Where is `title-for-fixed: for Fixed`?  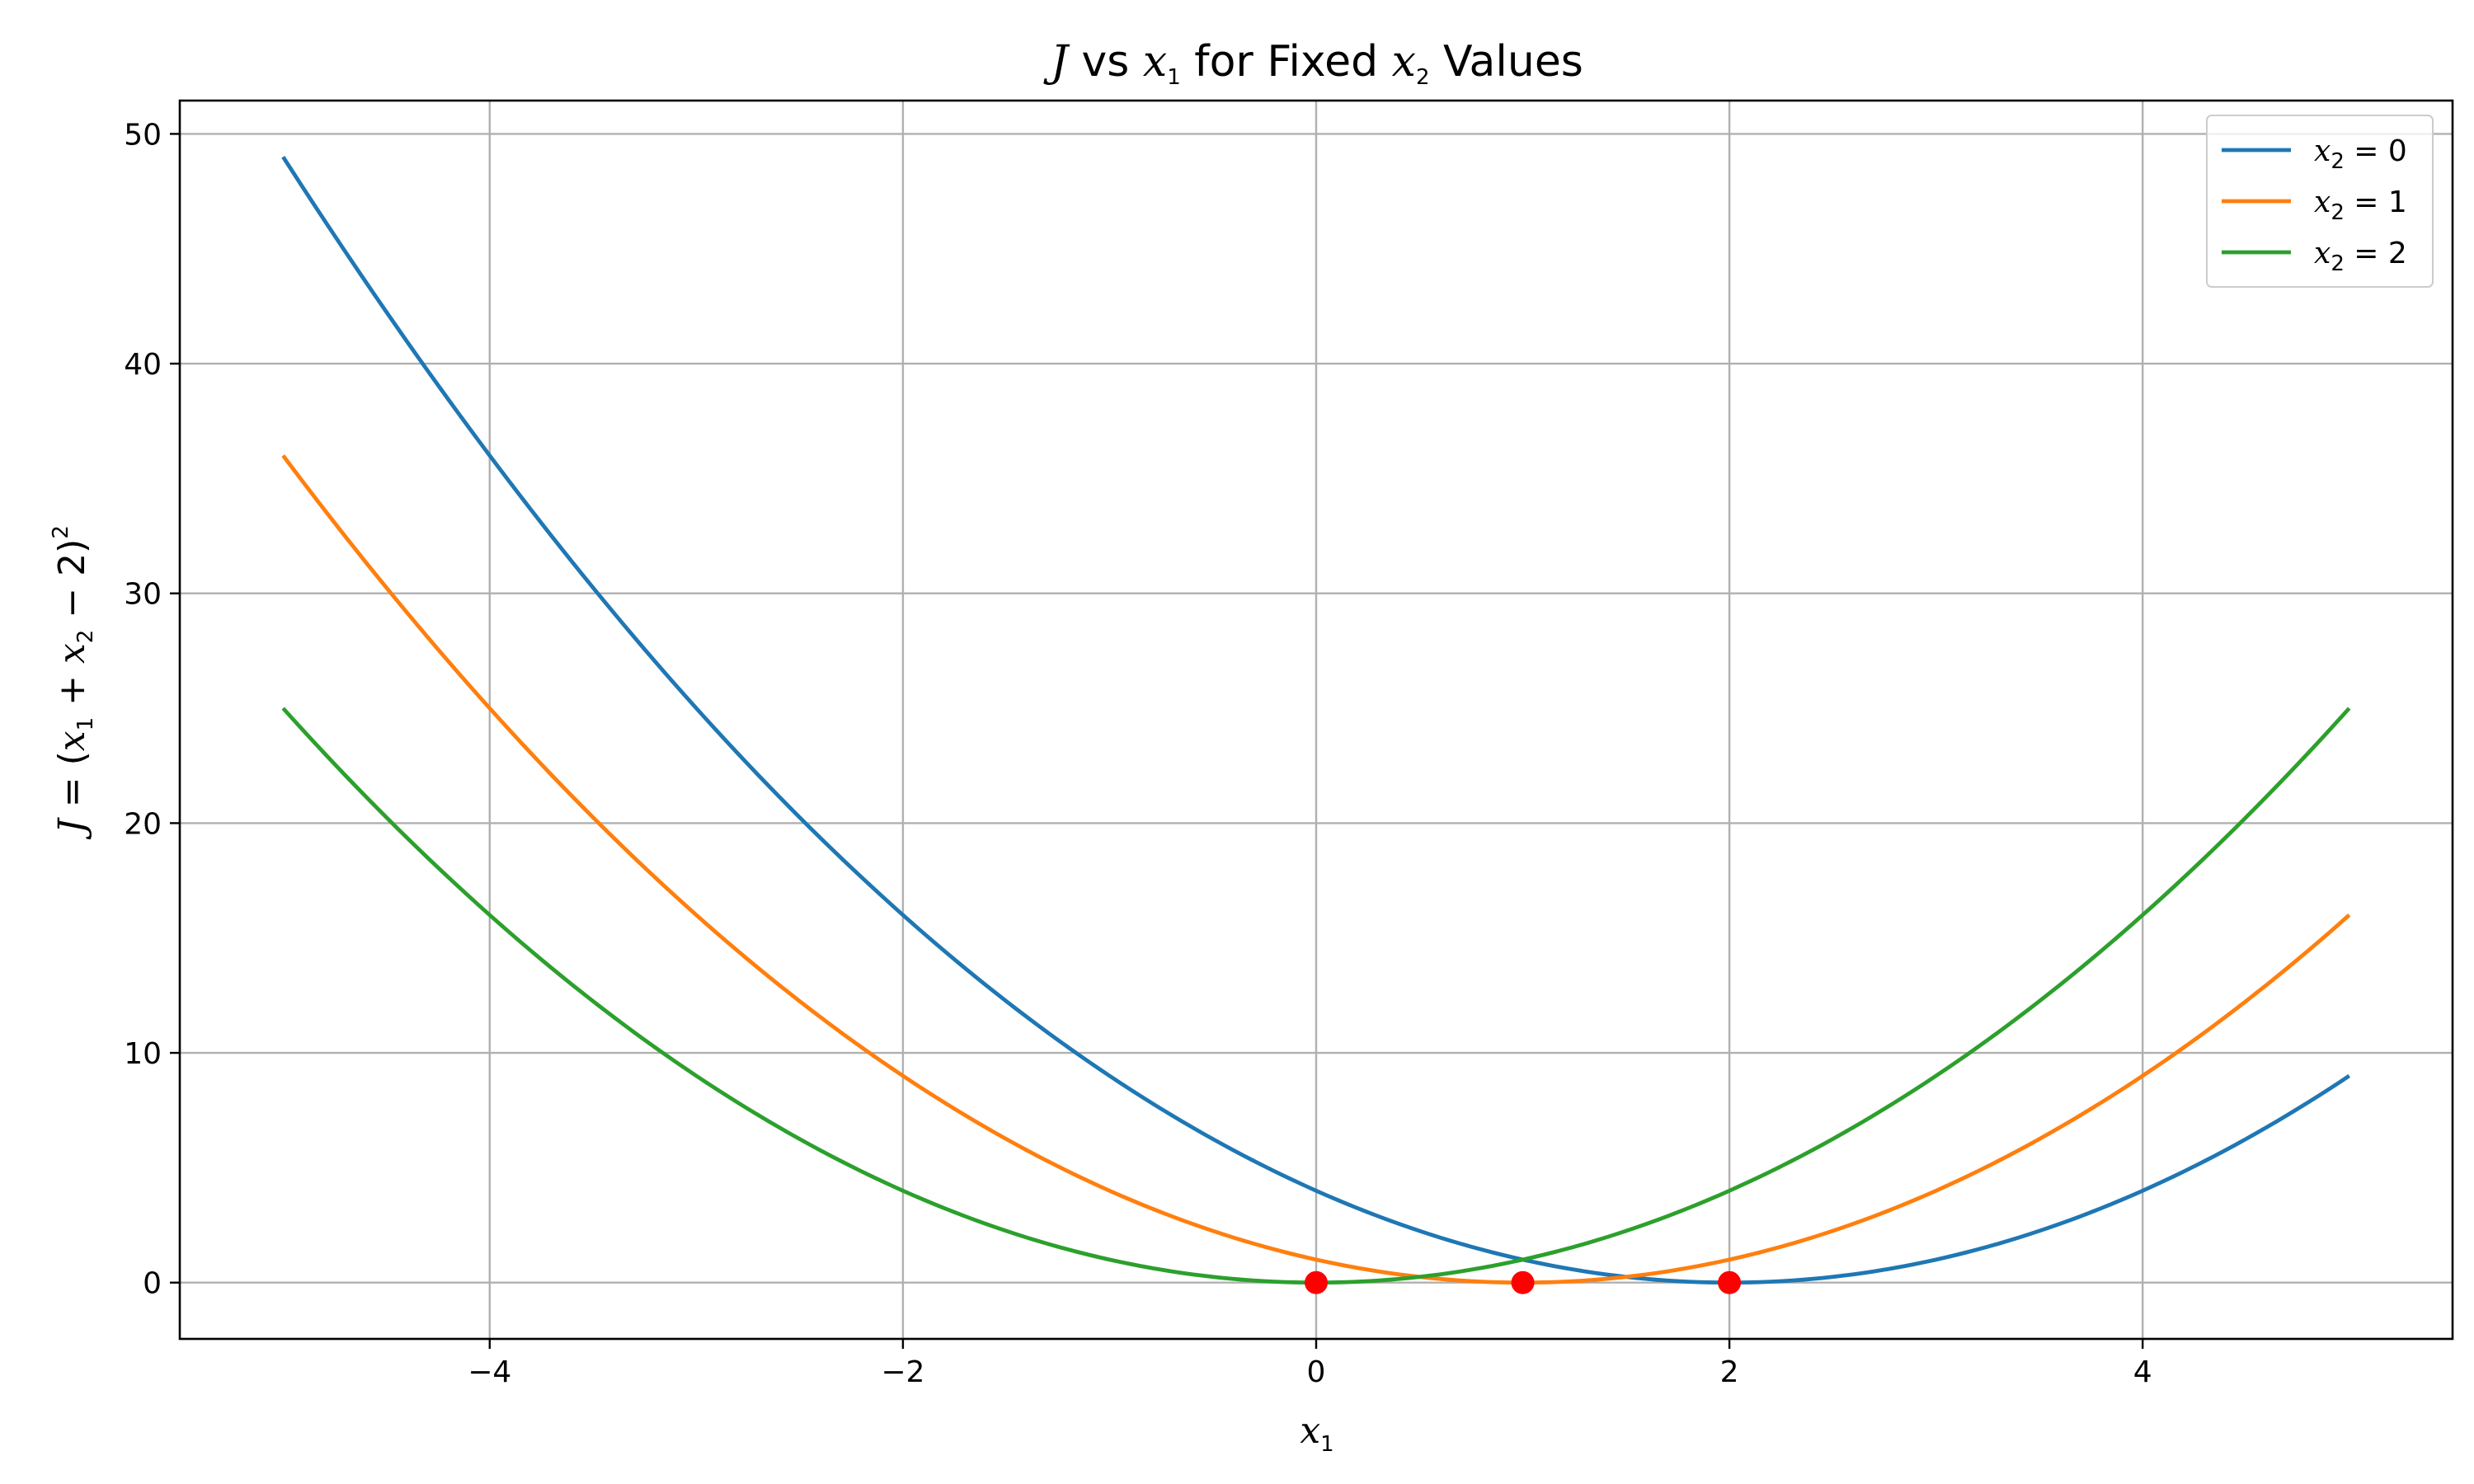
title-for-fixed: for Fixed is located at coordinates (1286, 62).